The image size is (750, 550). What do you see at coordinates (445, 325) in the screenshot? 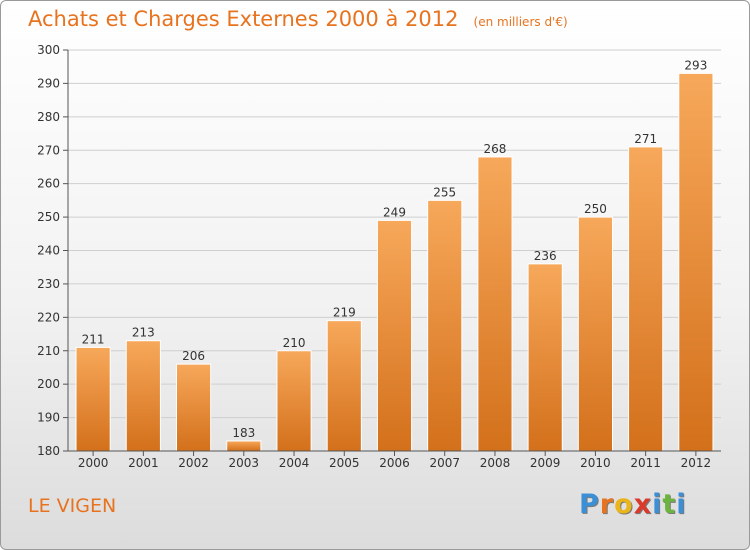
I see `bar-2007` at bounding box center [445, 325].